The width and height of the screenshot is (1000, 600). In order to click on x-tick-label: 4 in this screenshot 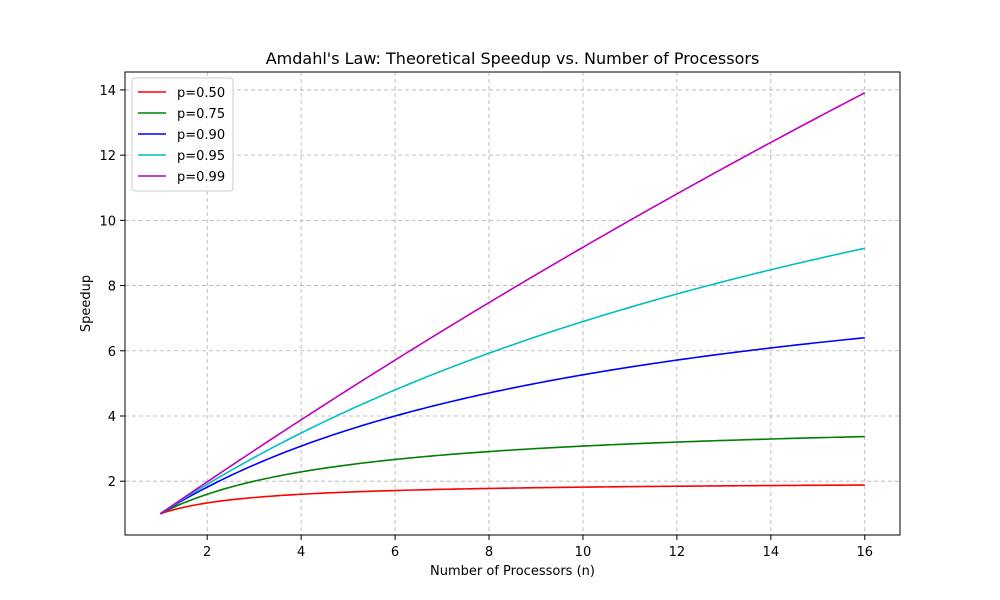, I will do `click(301, 552)`.